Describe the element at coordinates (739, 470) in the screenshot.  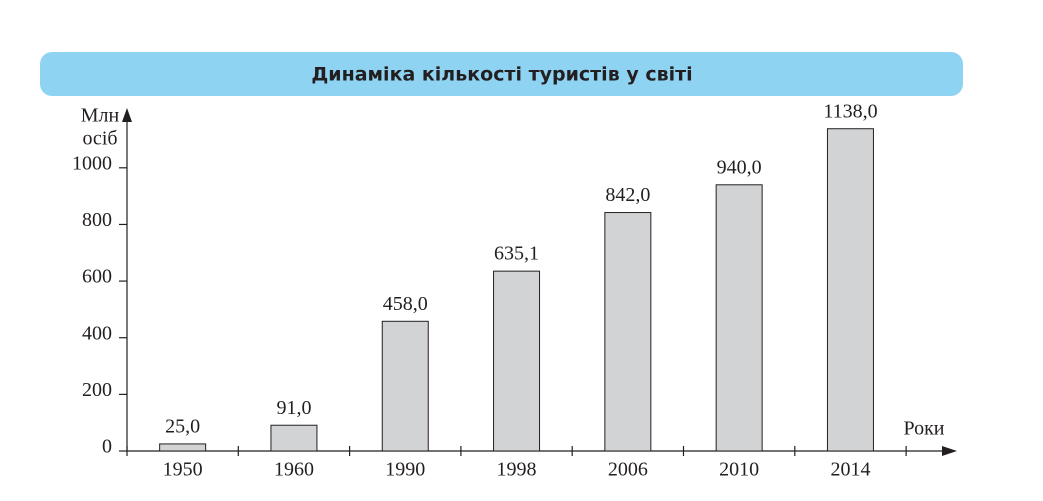
I see `x-tick-label: 2010` at that location.